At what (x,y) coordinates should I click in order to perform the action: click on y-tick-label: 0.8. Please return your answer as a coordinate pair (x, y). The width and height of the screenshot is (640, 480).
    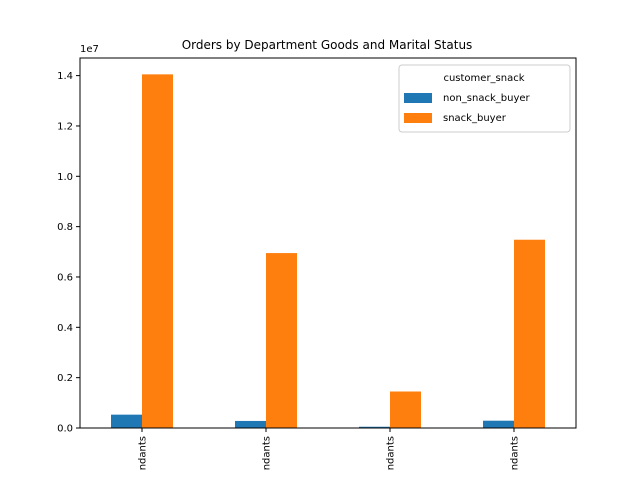
    Looking at the image, I should click on (65, 227).